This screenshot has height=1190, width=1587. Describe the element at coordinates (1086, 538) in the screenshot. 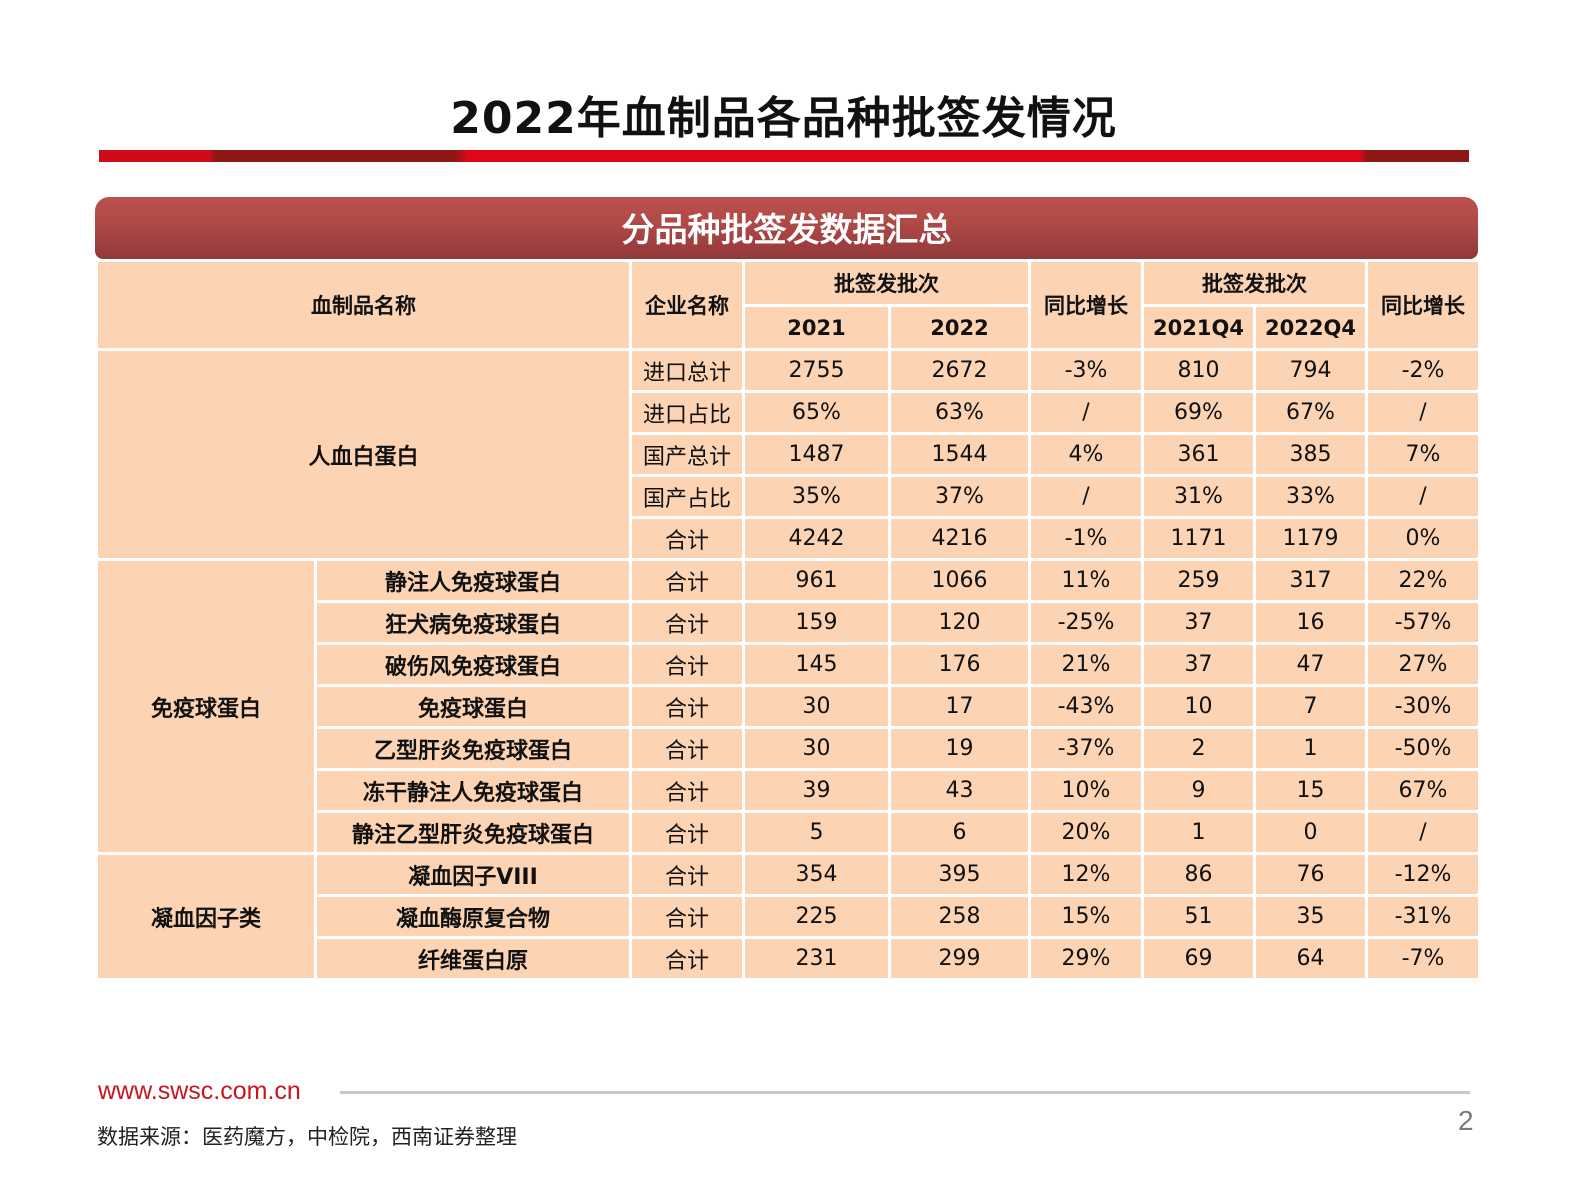

I see `value-yoy: -1%` at that location.